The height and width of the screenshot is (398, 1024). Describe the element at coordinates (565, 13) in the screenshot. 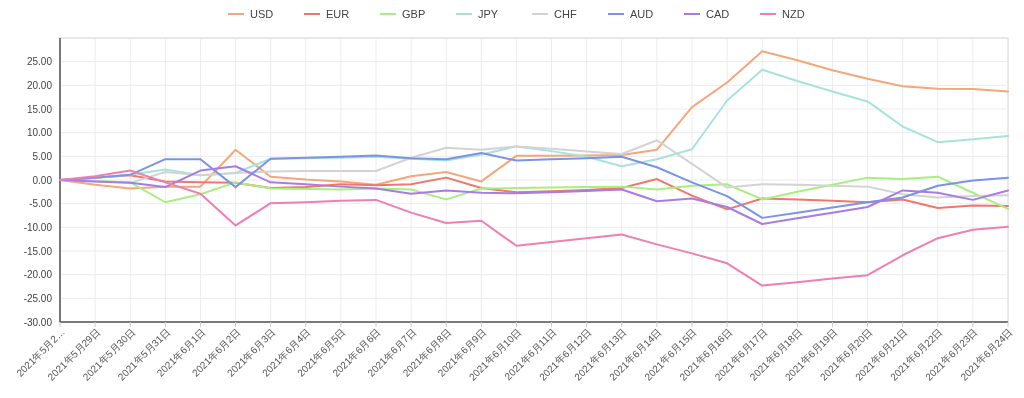

I see `legend-label: CHF` at that location.